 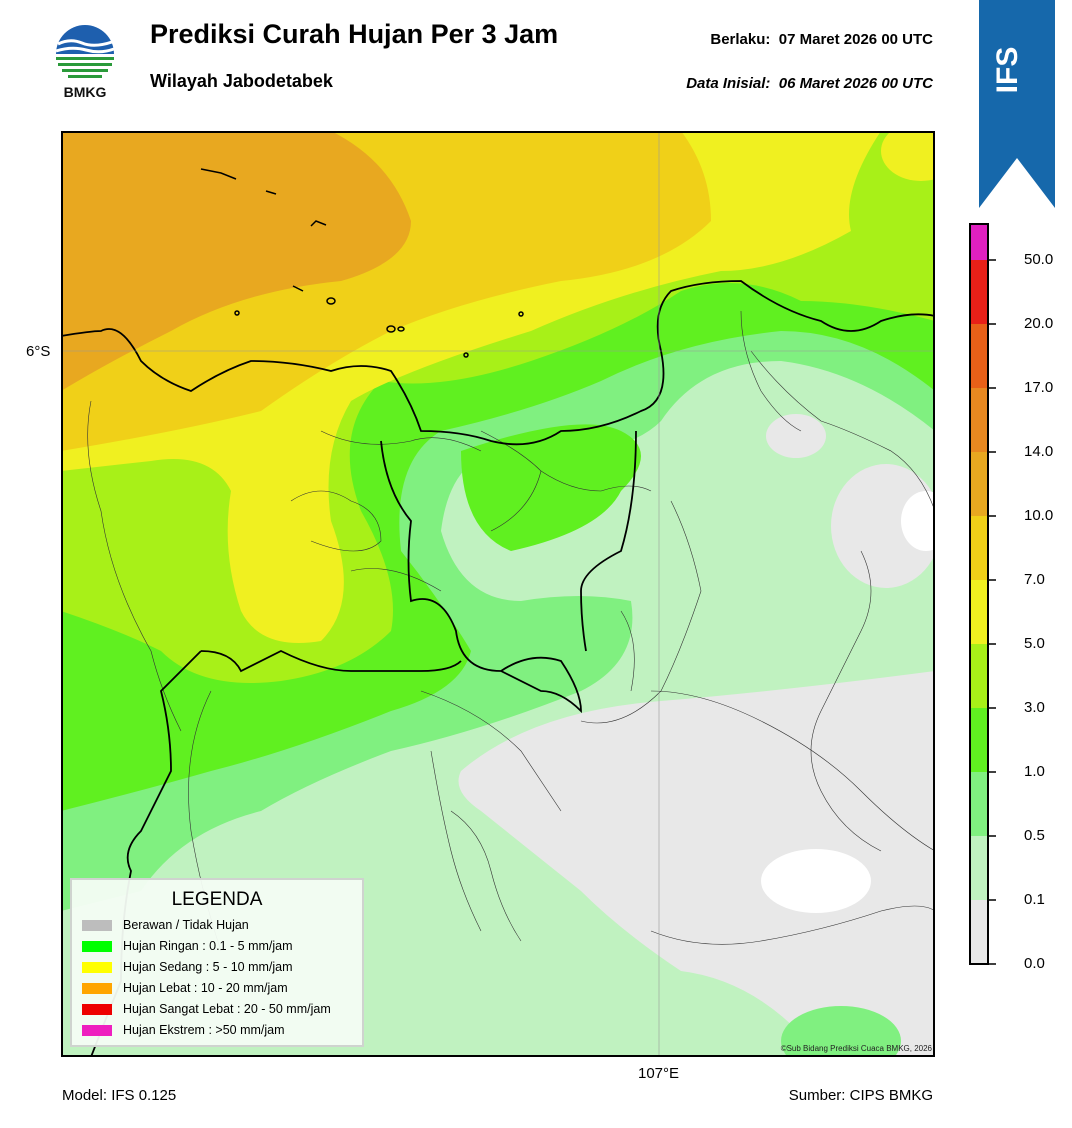 I want to click on legend-item: Berawan / Tidak Hujan, so click(x=165, y=925).